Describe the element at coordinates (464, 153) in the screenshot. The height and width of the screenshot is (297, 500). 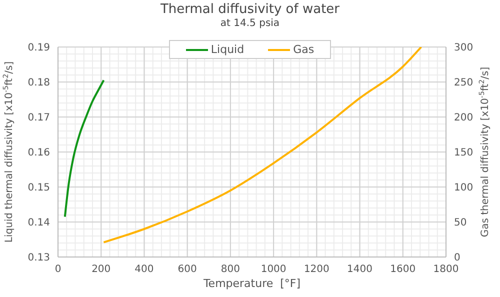
I see `y2-tick-label: 150` at that location.